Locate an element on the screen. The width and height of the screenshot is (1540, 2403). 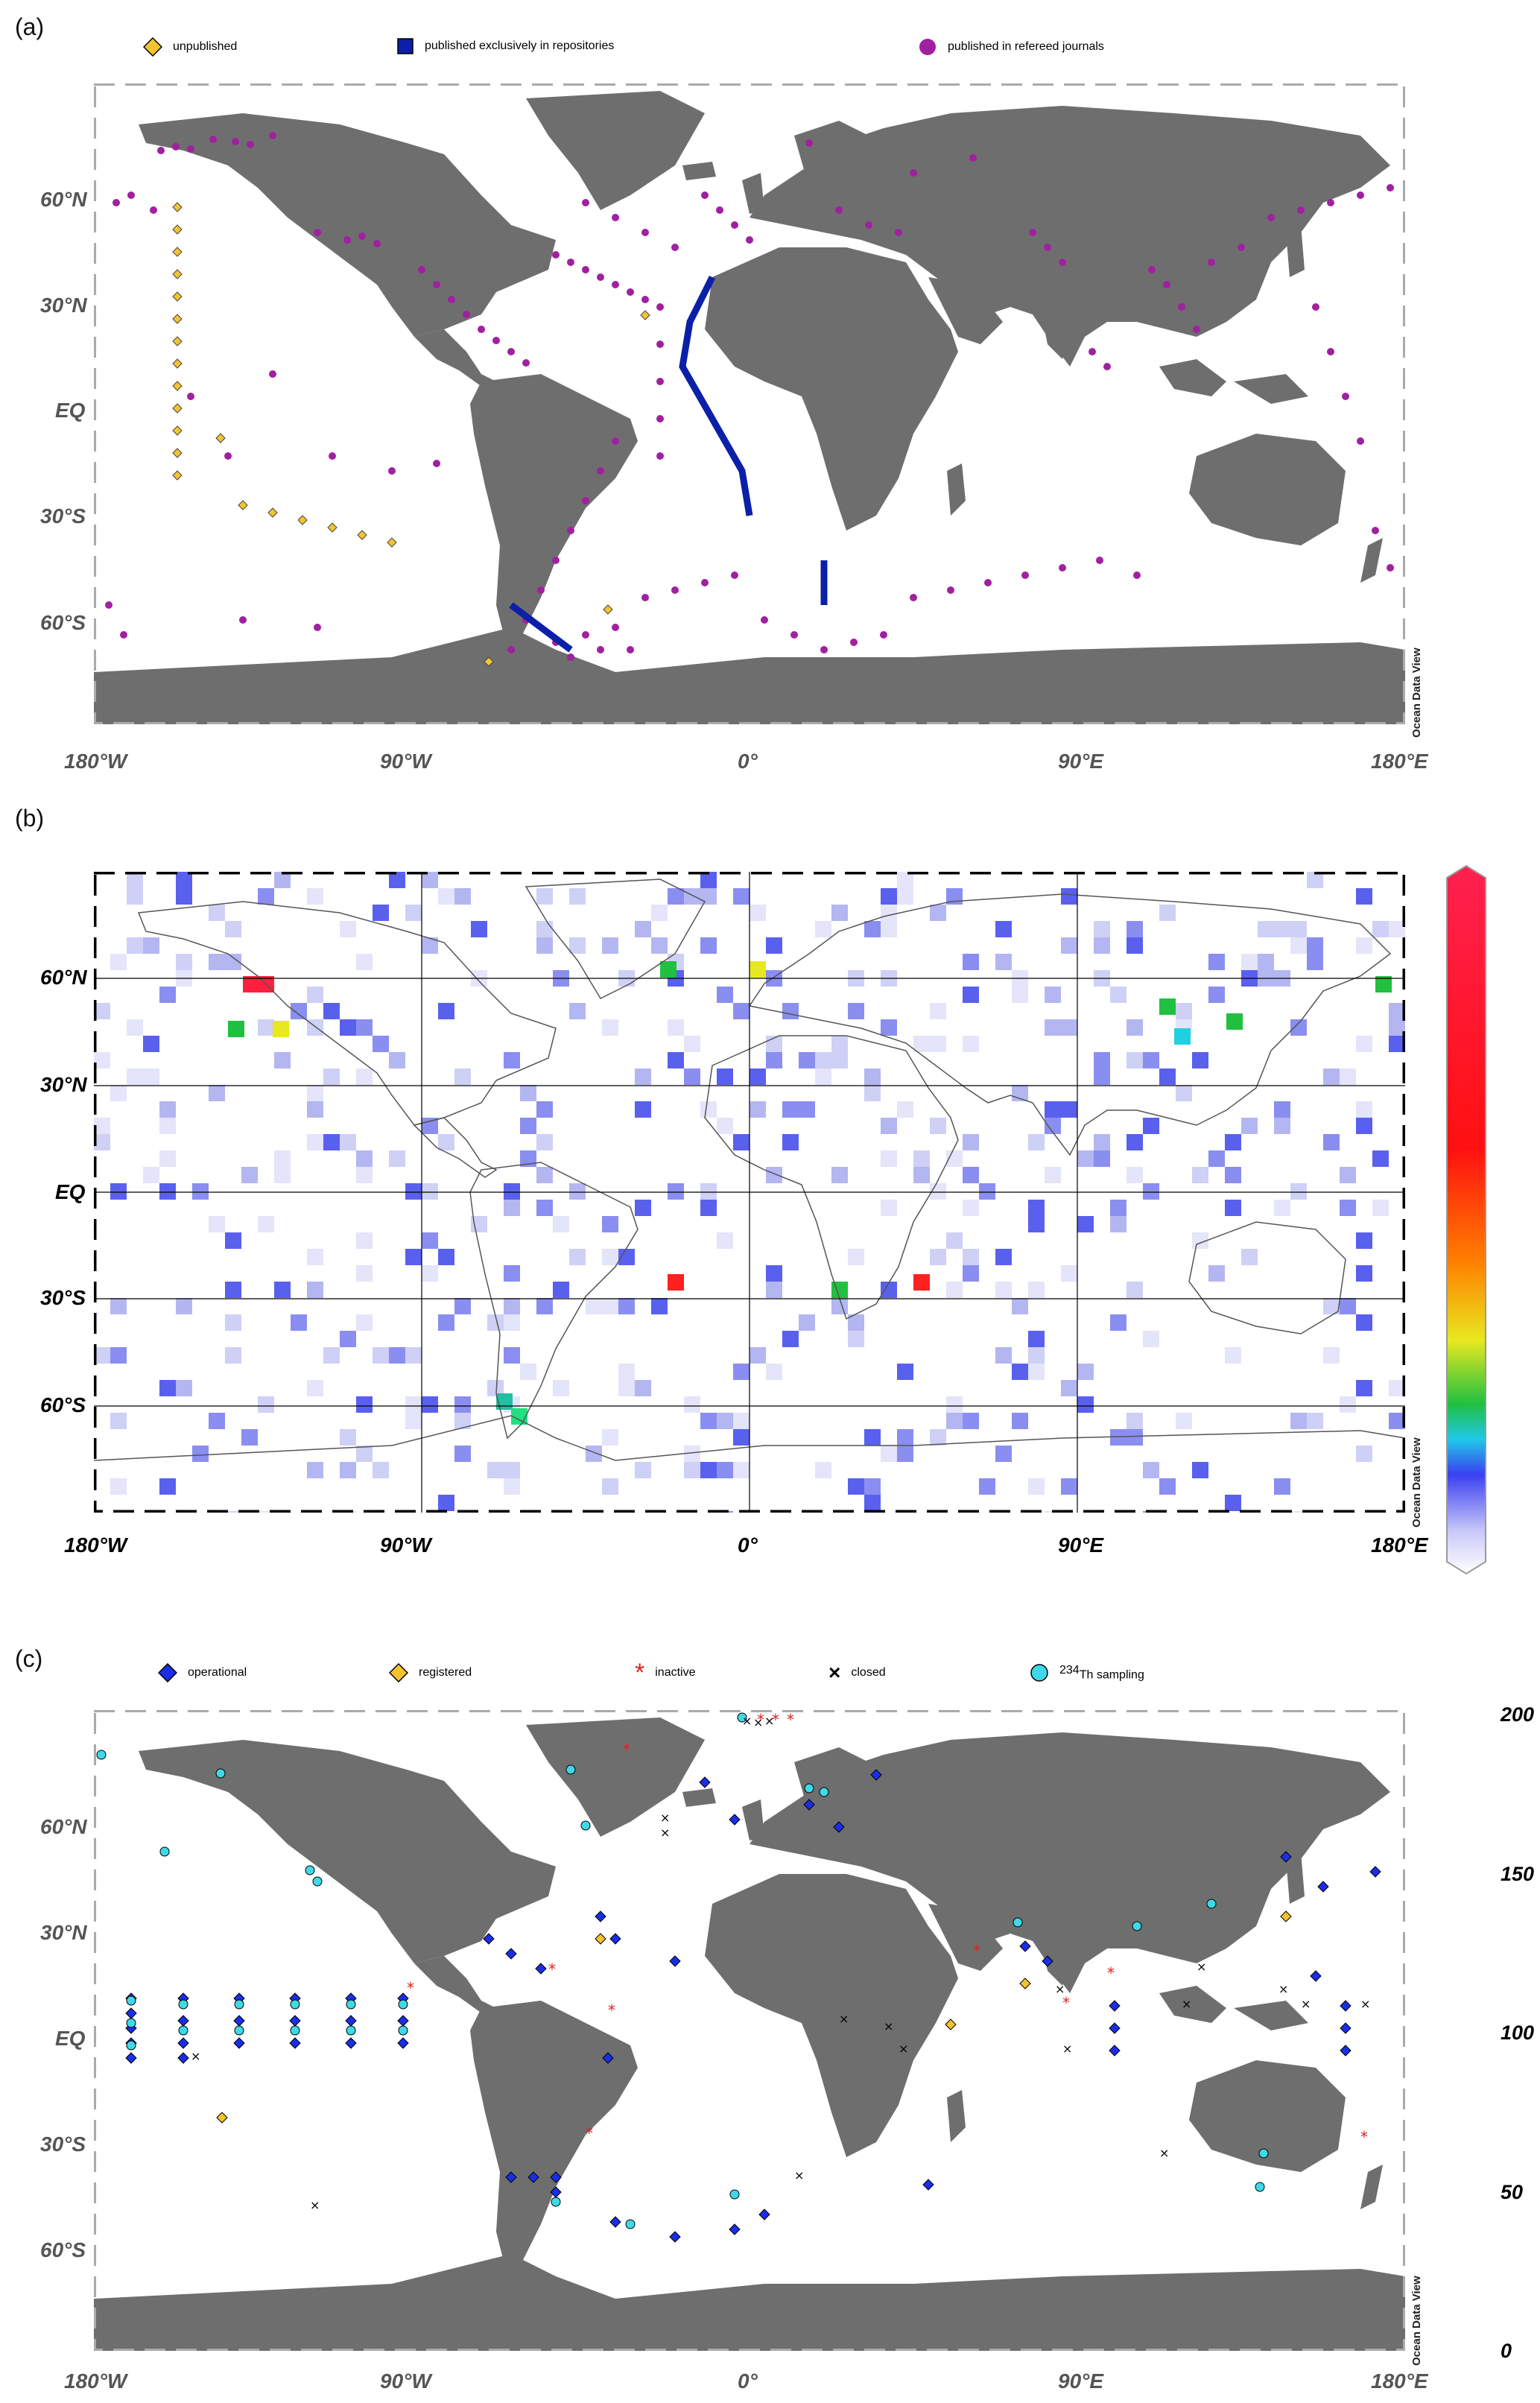
legend-label: inactive is located at coordinates (675, 1672).